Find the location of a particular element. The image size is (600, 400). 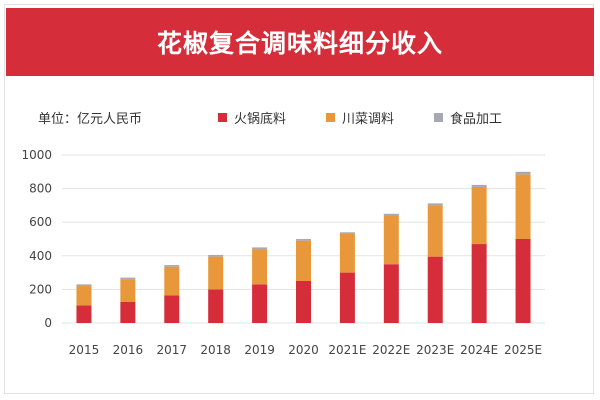

y-tick-label: 1000 is located at coordinates (36, 155).